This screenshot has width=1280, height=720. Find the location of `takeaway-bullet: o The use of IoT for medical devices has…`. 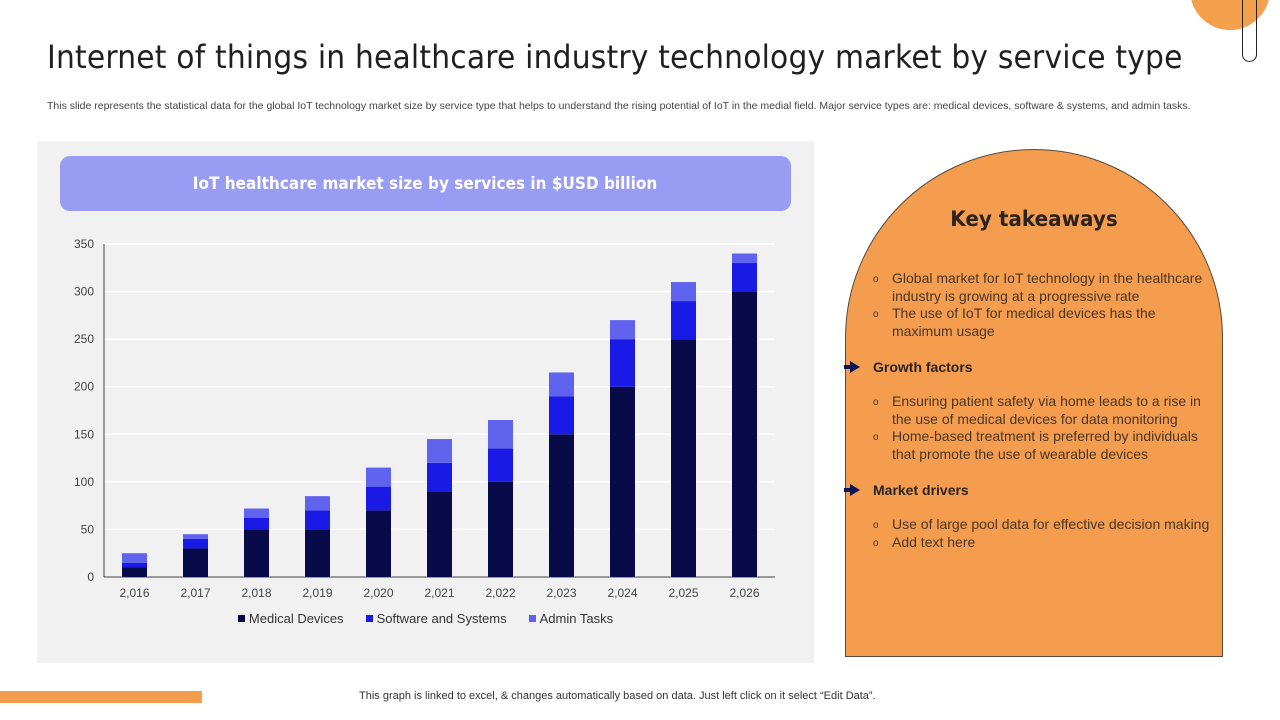

takeaway-bullet: o The use of IoT for medical devices has… is located at coordinates (1014, 322).